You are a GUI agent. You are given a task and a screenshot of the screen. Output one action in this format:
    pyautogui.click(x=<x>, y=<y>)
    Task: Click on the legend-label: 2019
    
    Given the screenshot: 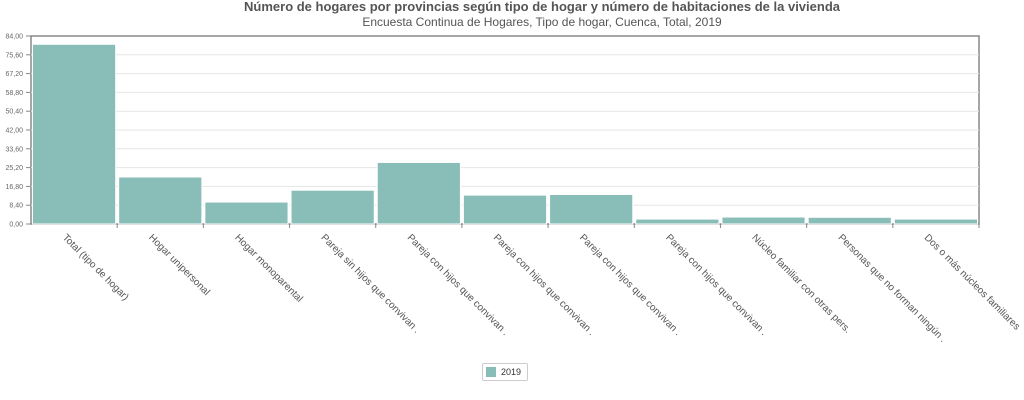 What is the action you would take?
    pyautogui.click(x=511, y=372)
    